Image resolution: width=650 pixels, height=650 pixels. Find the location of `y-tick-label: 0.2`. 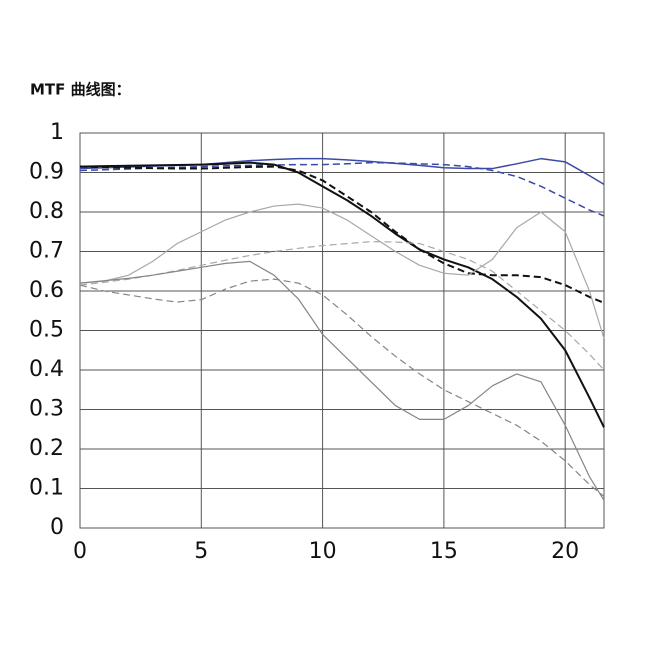

y-tick-label: 0.2 is located at coordinates (46, 448).